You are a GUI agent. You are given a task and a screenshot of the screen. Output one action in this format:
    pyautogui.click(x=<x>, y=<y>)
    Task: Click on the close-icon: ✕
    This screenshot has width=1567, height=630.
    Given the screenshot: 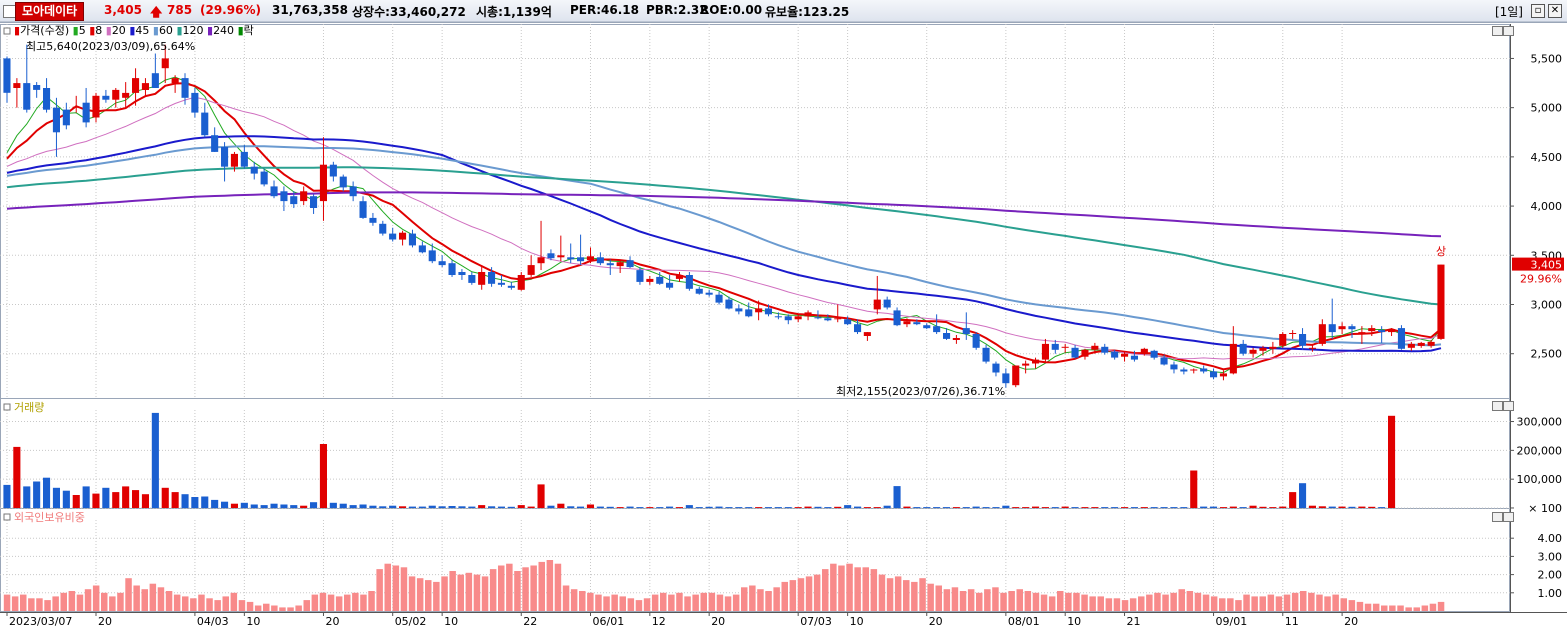 What is the action you would take?
    pyautogui.click(x=1555, y=11)
    